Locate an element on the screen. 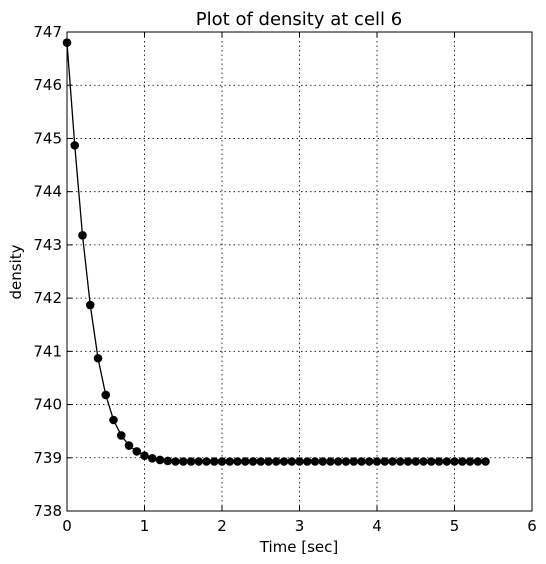 The image size is (546, 564). y-tick-label: 746 is located at coordinates (47, 85).